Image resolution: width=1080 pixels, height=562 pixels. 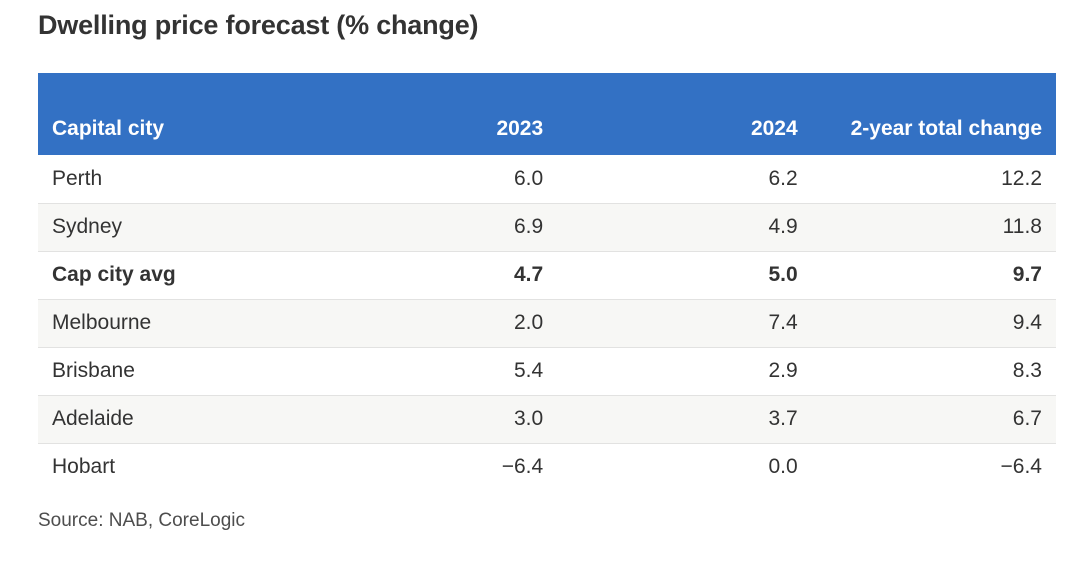 What do you see at coordinates (430, 323) in the screenshot?
I see `value-2023-cell: 2.0` at bounding box center [430, 323].